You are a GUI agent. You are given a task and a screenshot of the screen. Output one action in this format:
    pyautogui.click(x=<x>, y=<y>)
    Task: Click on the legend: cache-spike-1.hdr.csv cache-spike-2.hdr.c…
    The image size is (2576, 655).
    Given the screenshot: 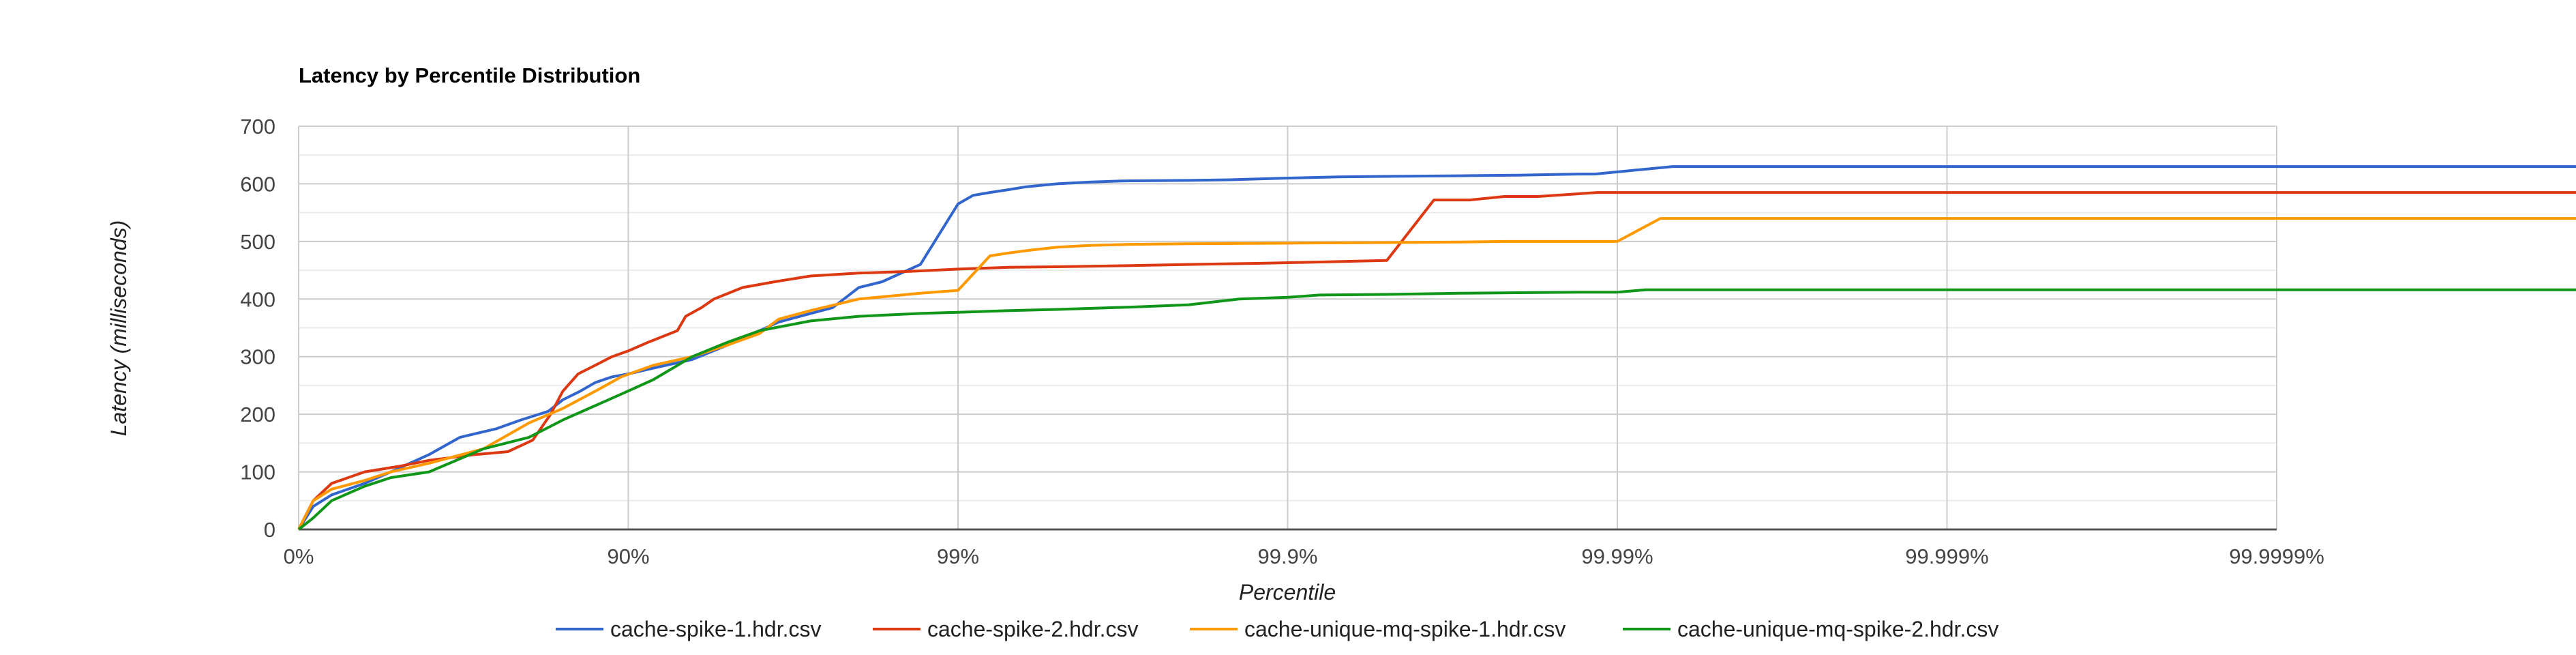 What is the action you would take?
    pyautogui.click(x=1277, y=629)
    